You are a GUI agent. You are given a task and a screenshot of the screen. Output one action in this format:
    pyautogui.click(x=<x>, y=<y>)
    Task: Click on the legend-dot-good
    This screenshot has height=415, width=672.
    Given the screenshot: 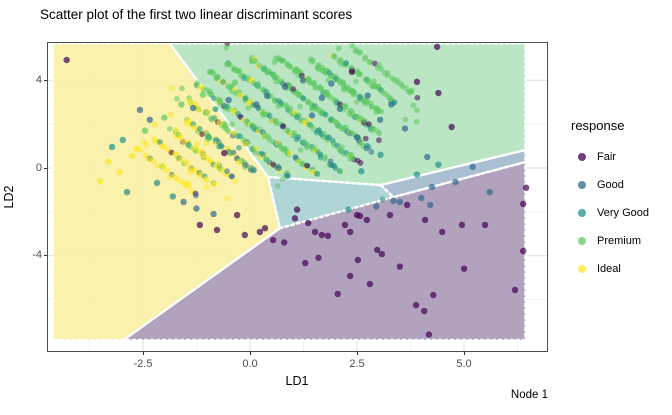 What is the action you would take?
    pyautogui.click(x=582, y=185)
    